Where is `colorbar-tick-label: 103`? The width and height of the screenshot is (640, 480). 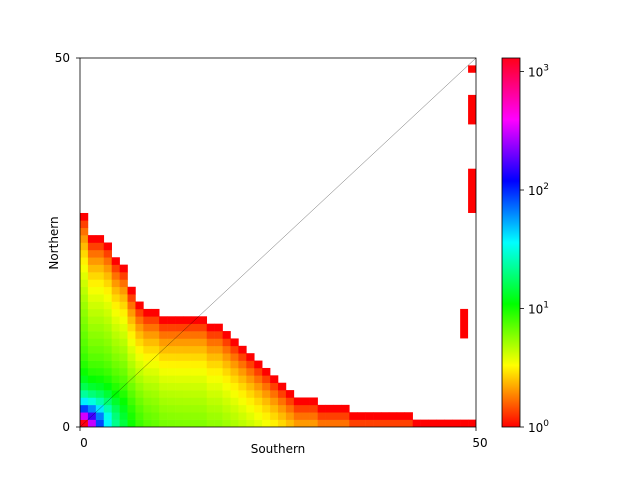 colorbar-tick-label: 103 is located at coordinates (538, 72).